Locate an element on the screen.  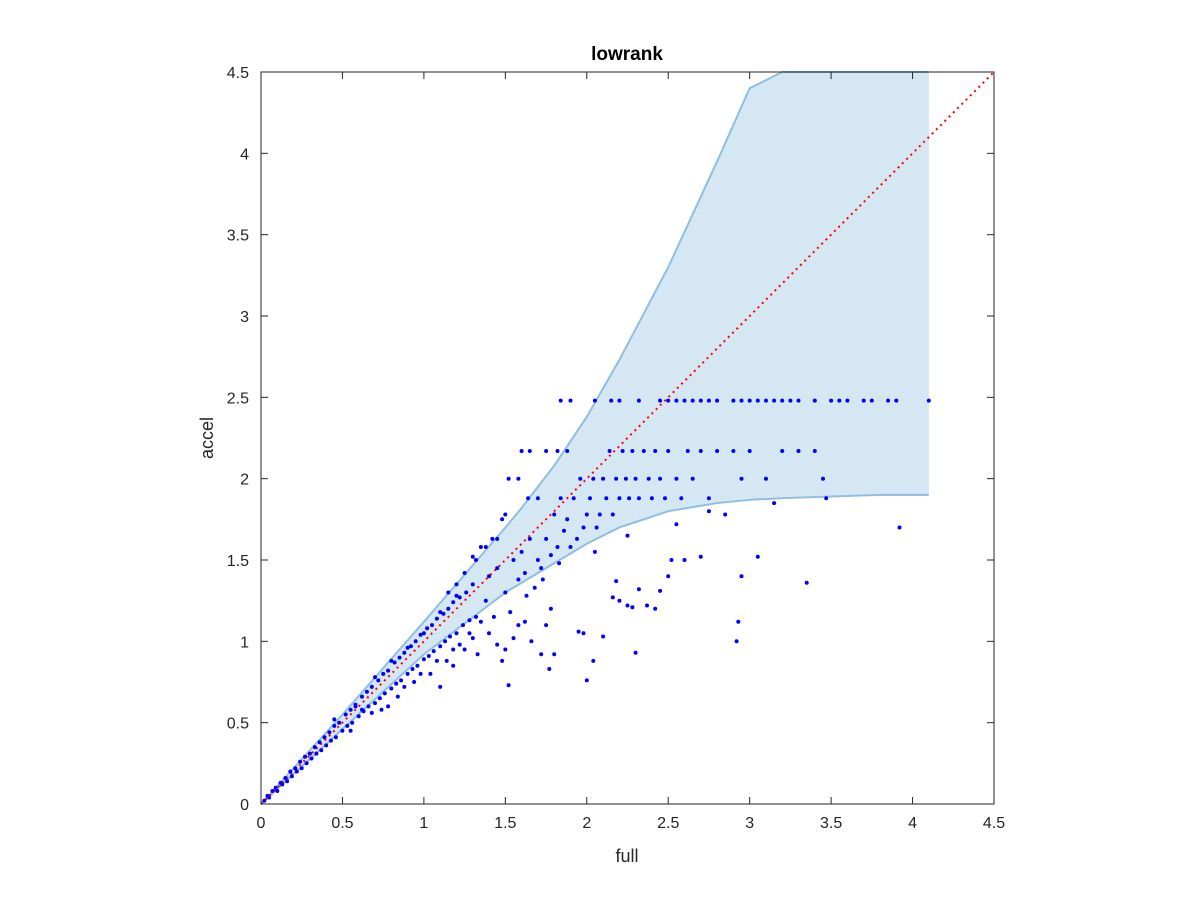
x-tick-label: 3 is located at coordinates (749, 823).